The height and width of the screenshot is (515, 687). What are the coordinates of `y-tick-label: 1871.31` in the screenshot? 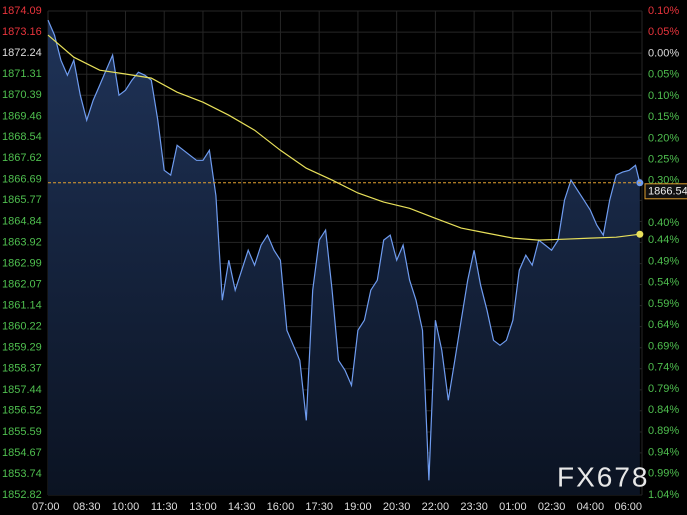 It's located at (22, 74).